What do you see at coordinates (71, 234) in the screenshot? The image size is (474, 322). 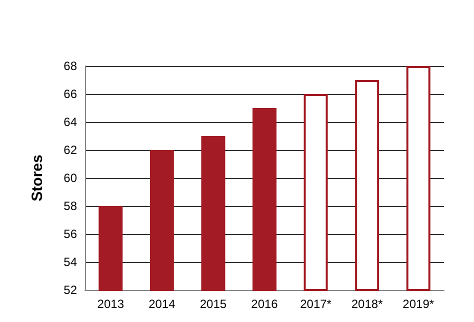 I see `y-tick-label: 56` at bounding box center [71, 234].